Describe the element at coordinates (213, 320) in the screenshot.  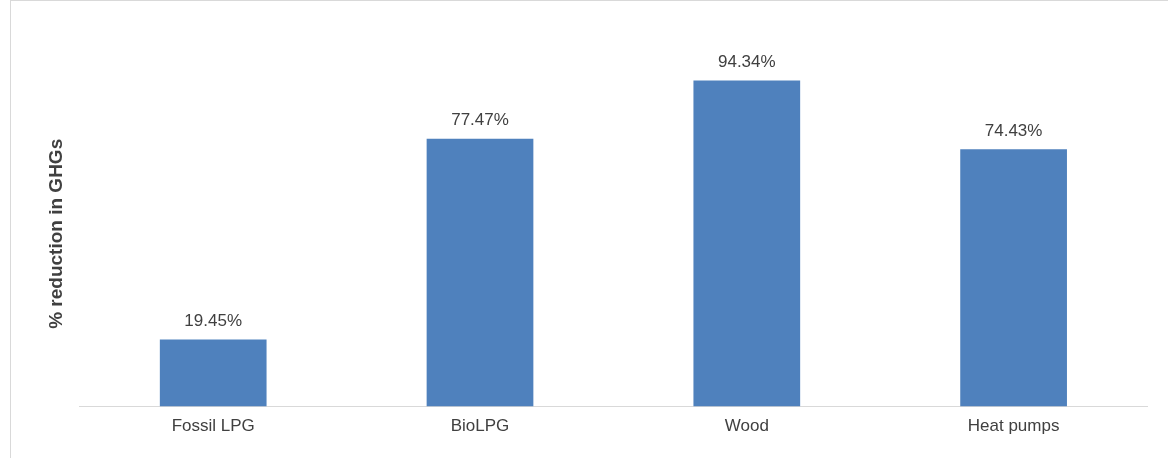
I see `data-label: 19.45%` at that location.